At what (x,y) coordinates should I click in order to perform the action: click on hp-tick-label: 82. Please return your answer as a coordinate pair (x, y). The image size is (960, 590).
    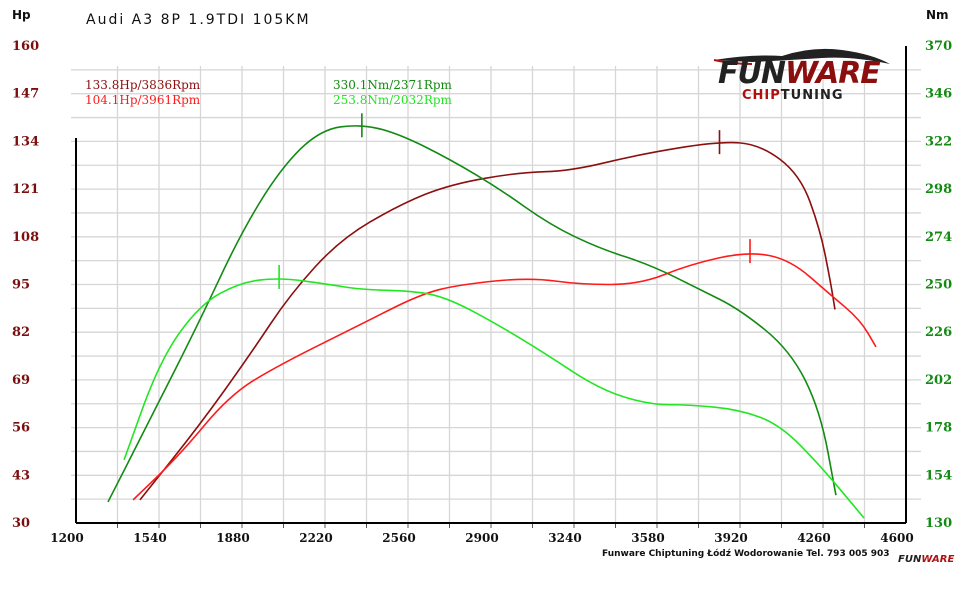
    Looking at the image, I should click on (21, 332).